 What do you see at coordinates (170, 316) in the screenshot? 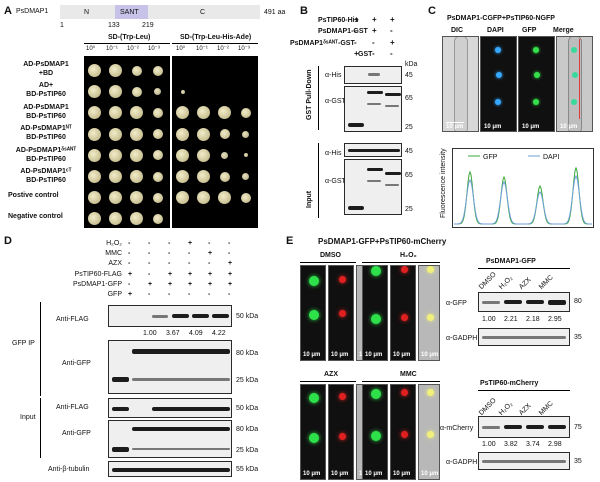
I see `d-blot-ip-flag` at bounding box center [170, 316].